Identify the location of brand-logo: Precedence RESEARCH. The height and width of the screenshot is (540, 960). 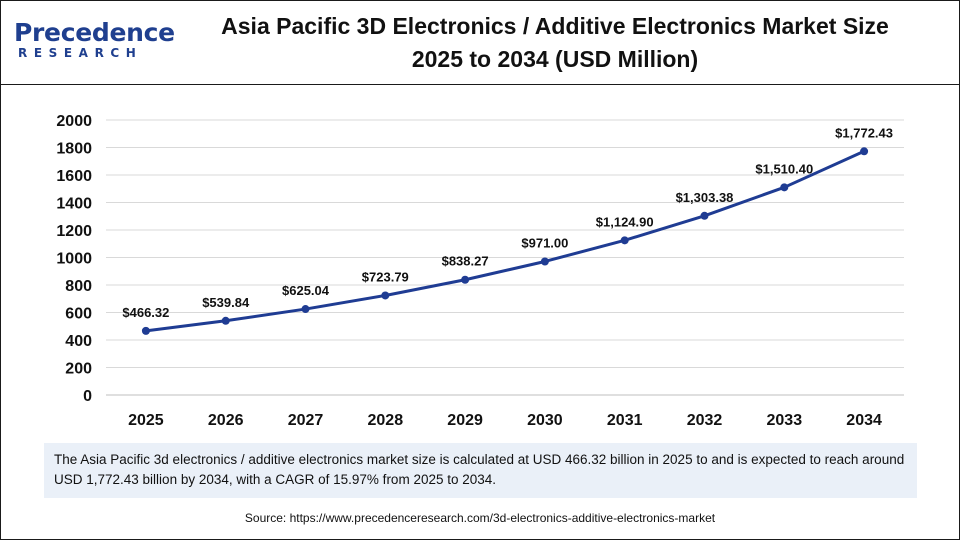
(94, 40).